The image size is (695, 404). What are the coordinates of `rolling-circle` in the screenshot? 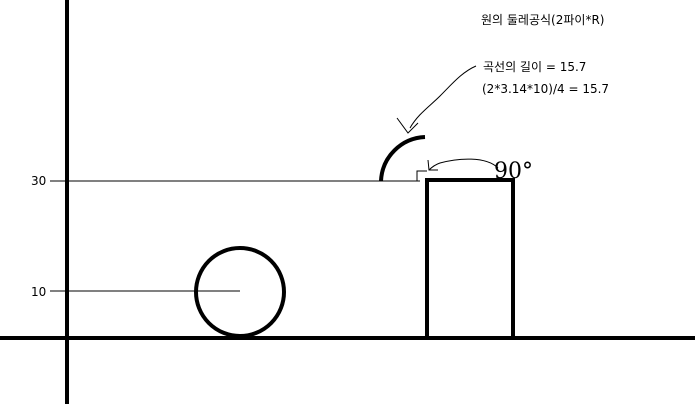 It's located at (240, 292).